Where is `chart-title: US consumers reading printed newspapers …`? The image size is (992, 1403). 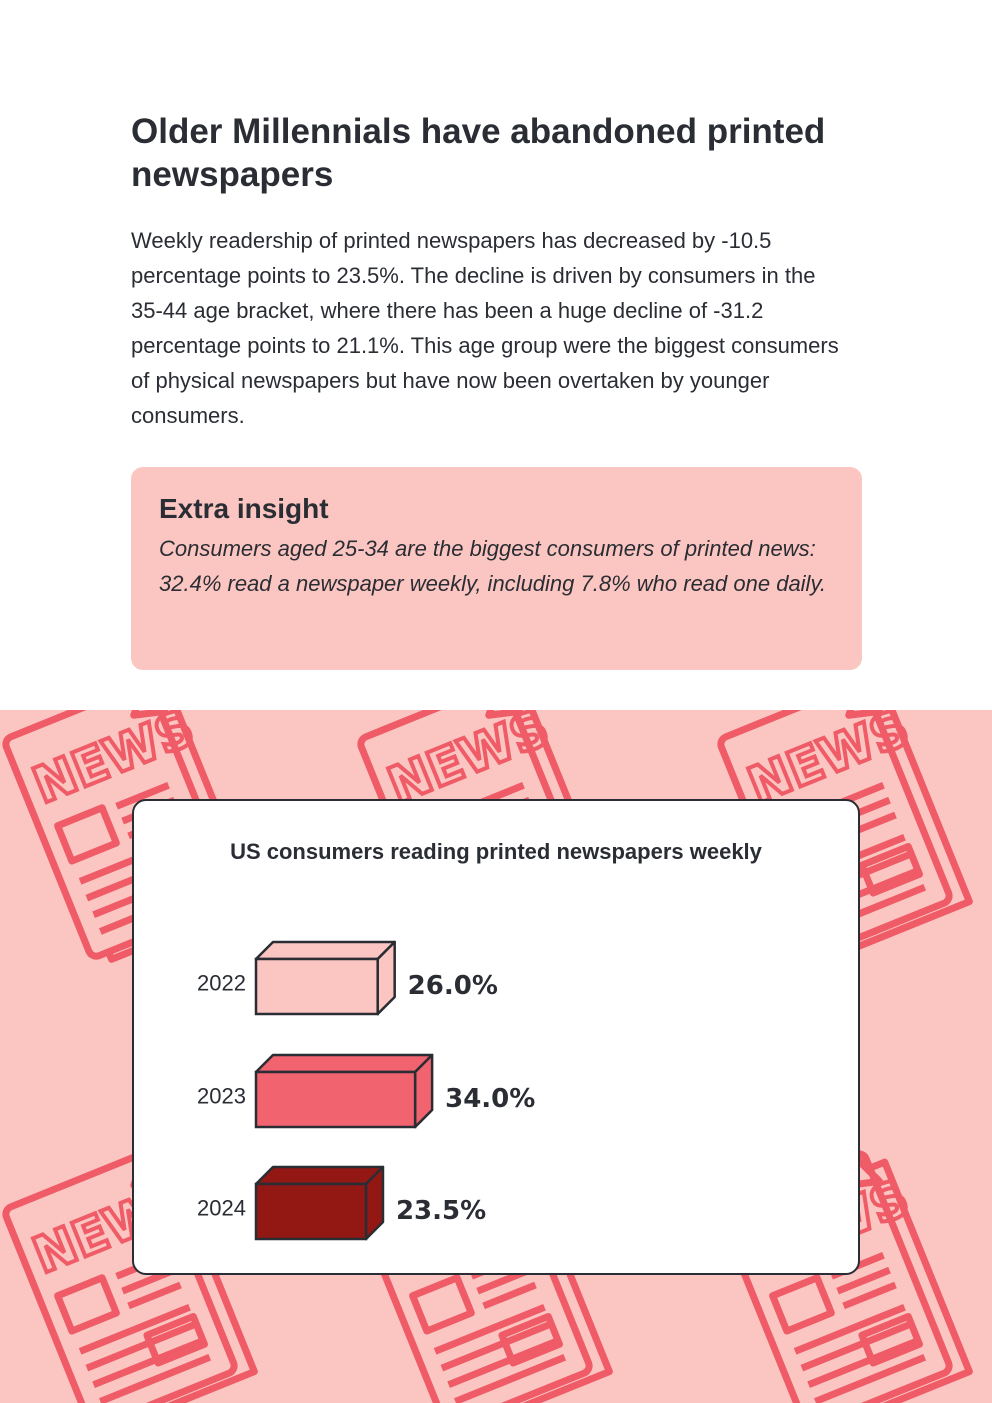
chart-title: US consumers reading printed newspapers … is located at coordinates (496, 851).